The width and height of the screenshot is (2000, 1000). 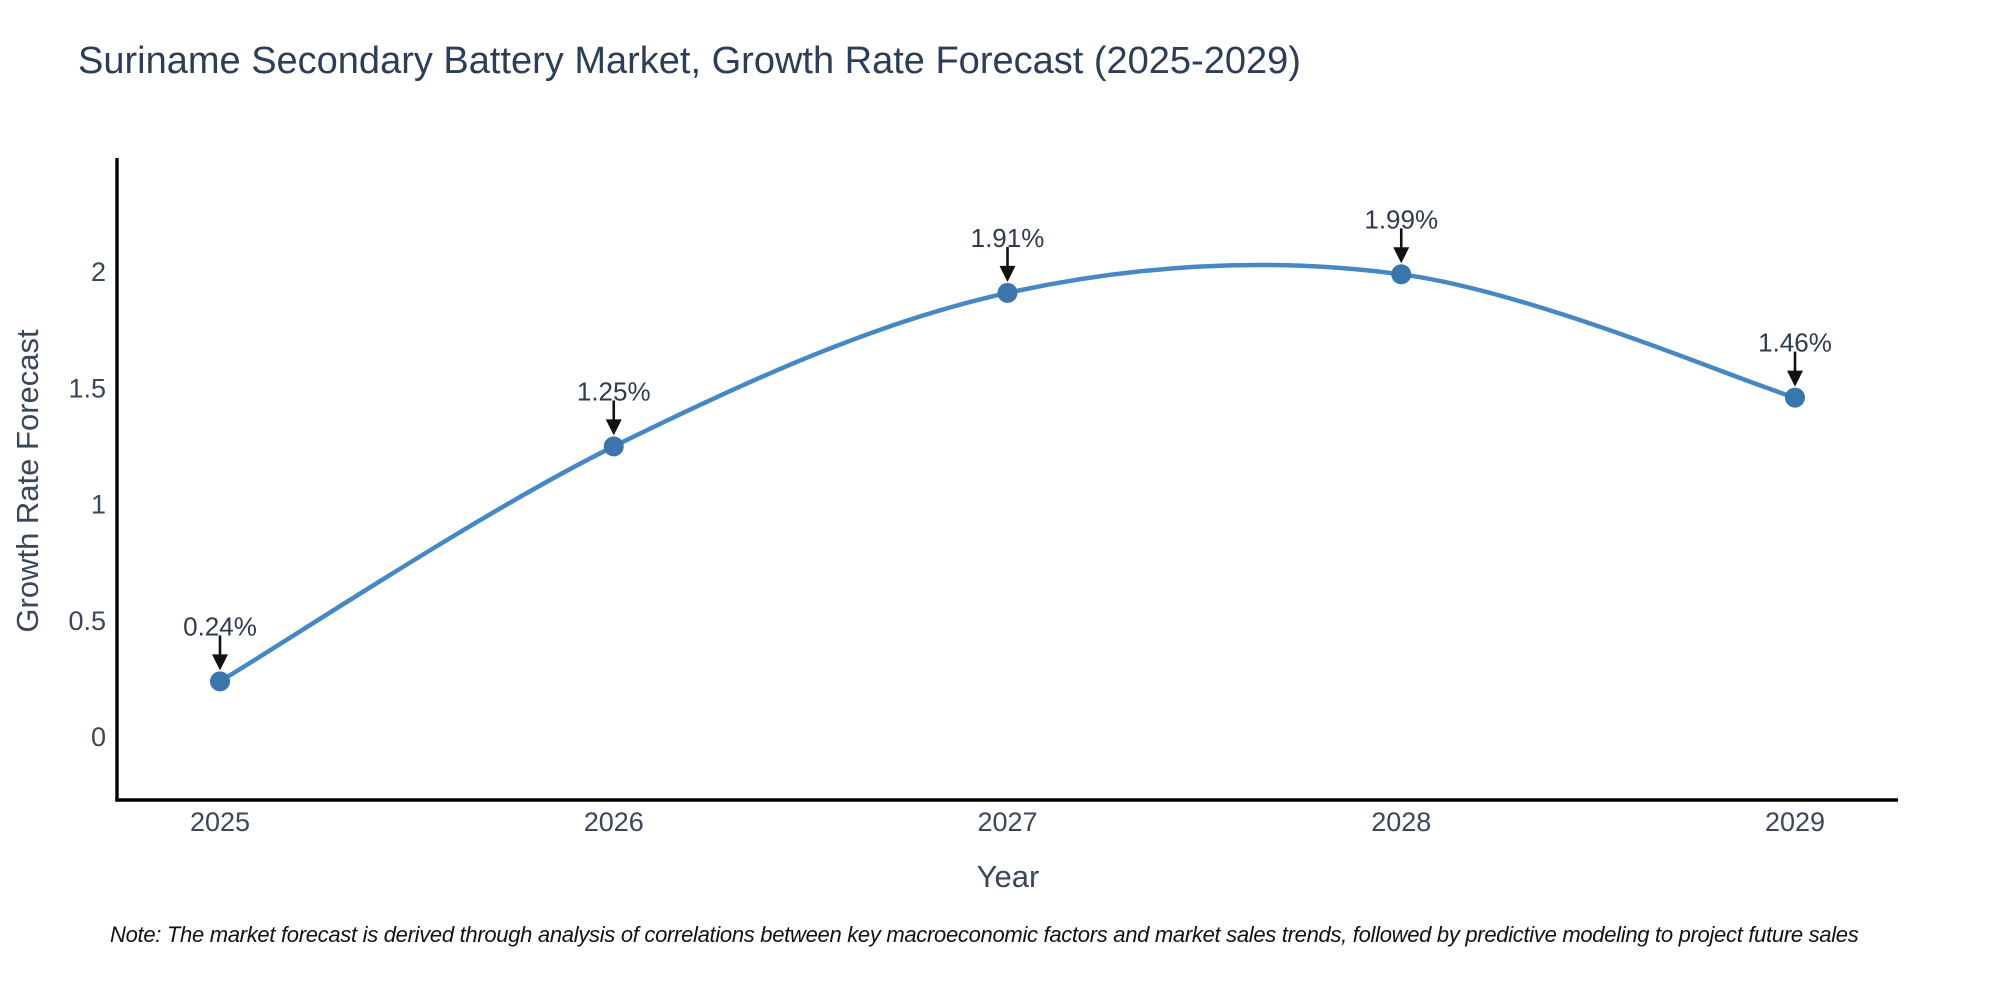 I want to click on y-tick-label: 1.5, so click(x=87, y=388).